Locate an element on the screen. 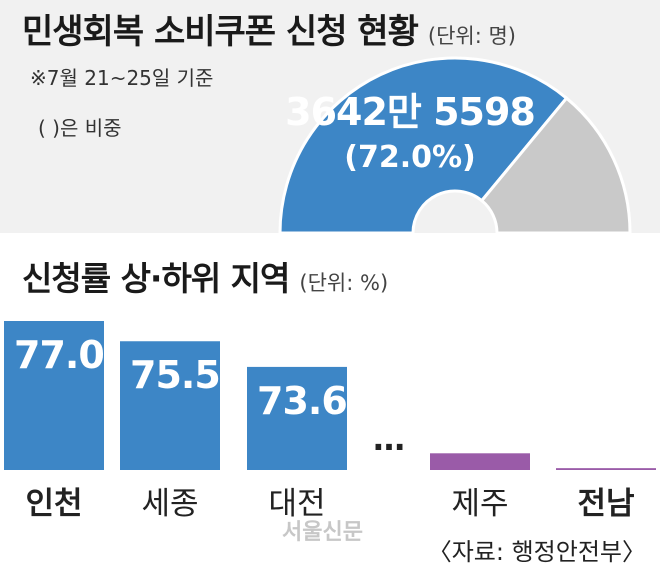 The width and height of the screenshot is (660, 567). gauge-unit: (단위: 명) is located at coordinates (471, 36).